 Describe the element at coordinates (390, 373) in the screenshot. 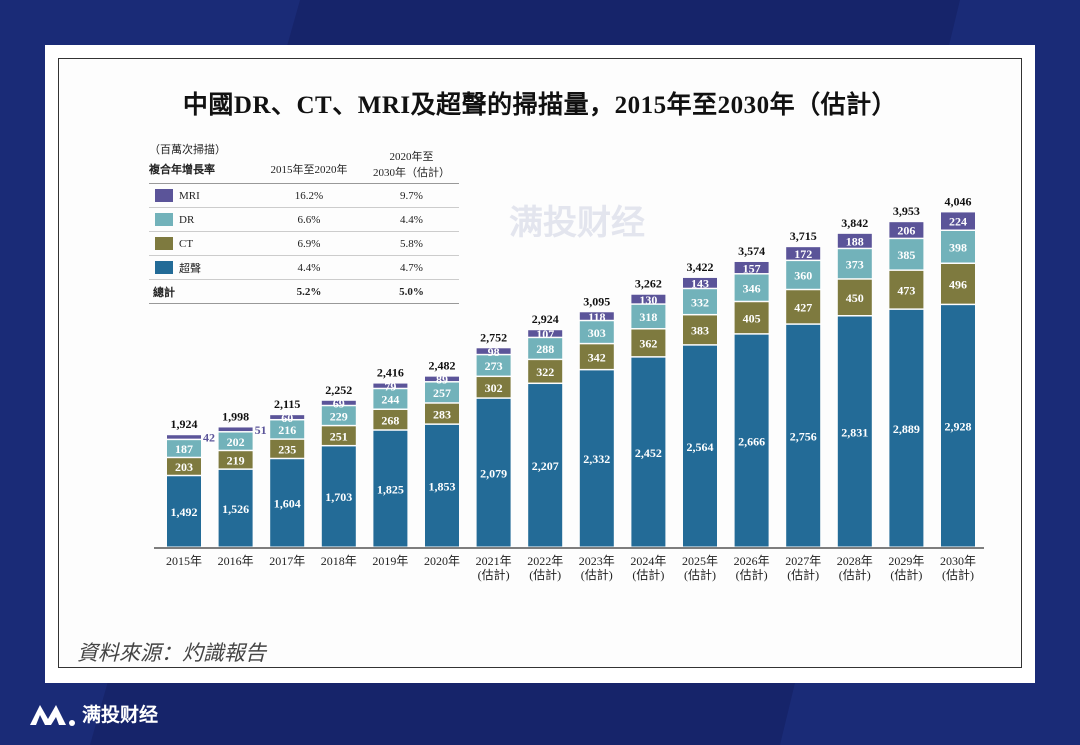

I see `total-label: 2,416` at that location.